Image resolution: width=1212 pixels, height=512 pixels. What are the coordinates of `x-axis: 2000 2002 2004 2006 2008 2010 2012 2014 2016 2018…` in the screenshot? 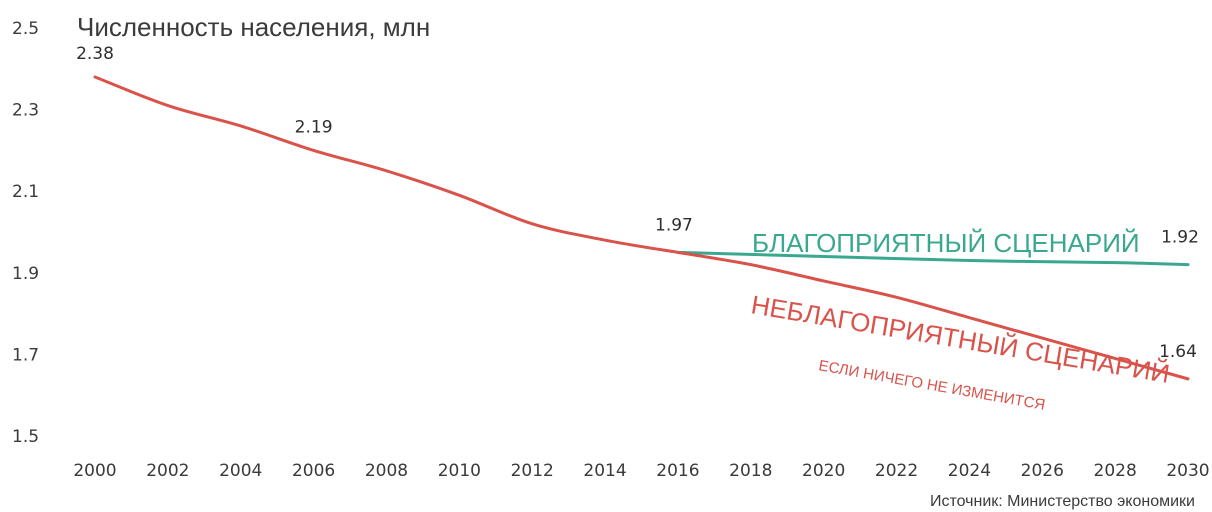 It's located at (641, 471).